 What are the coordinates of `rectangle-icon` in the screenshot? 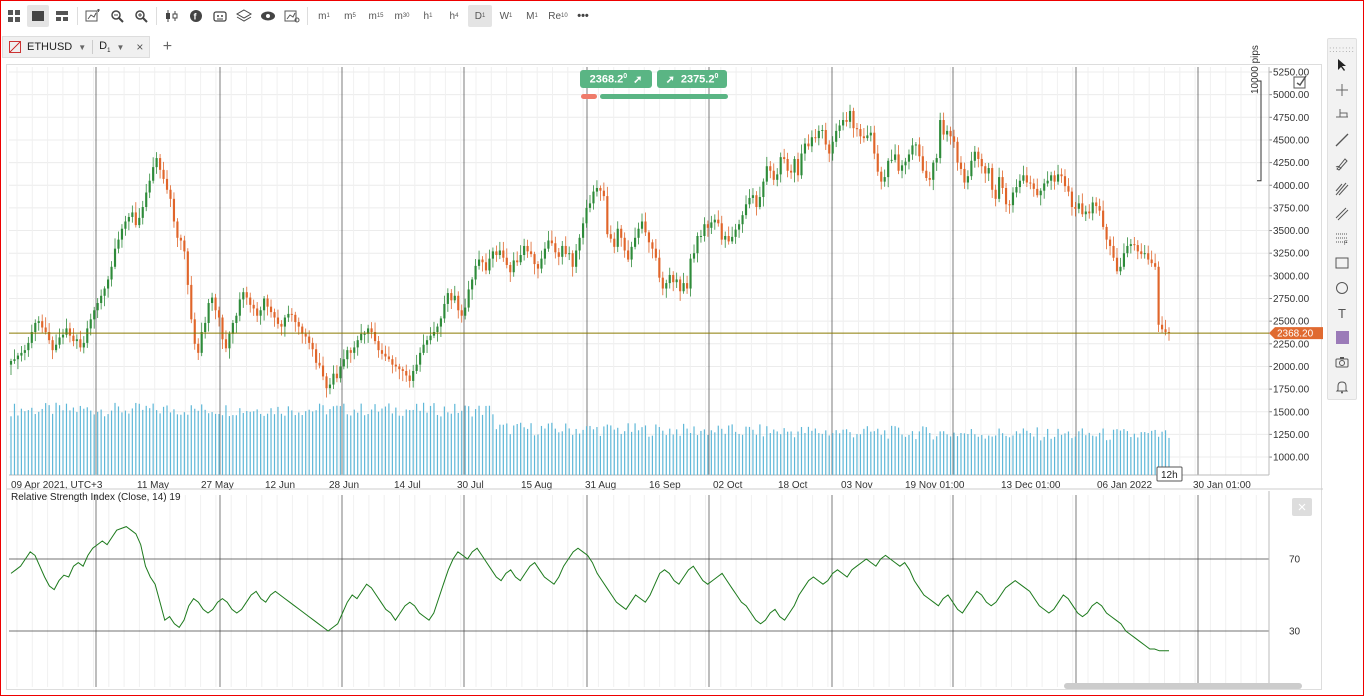 It's located at (1342, 263).